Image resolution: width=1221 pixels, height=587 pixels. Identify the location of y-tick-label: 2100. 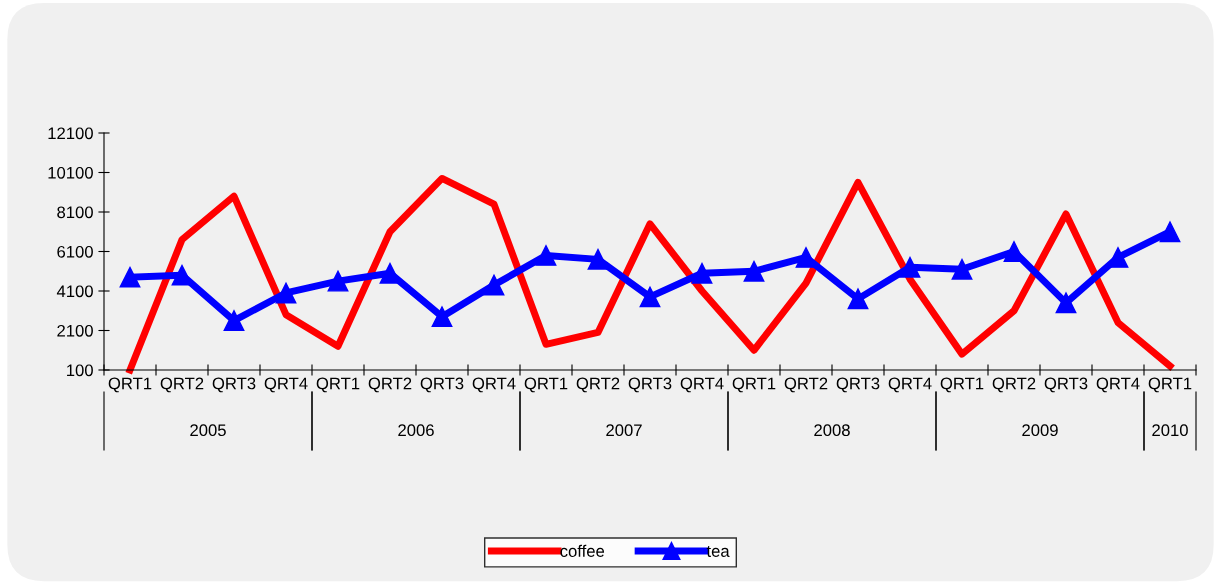
(75, 330).